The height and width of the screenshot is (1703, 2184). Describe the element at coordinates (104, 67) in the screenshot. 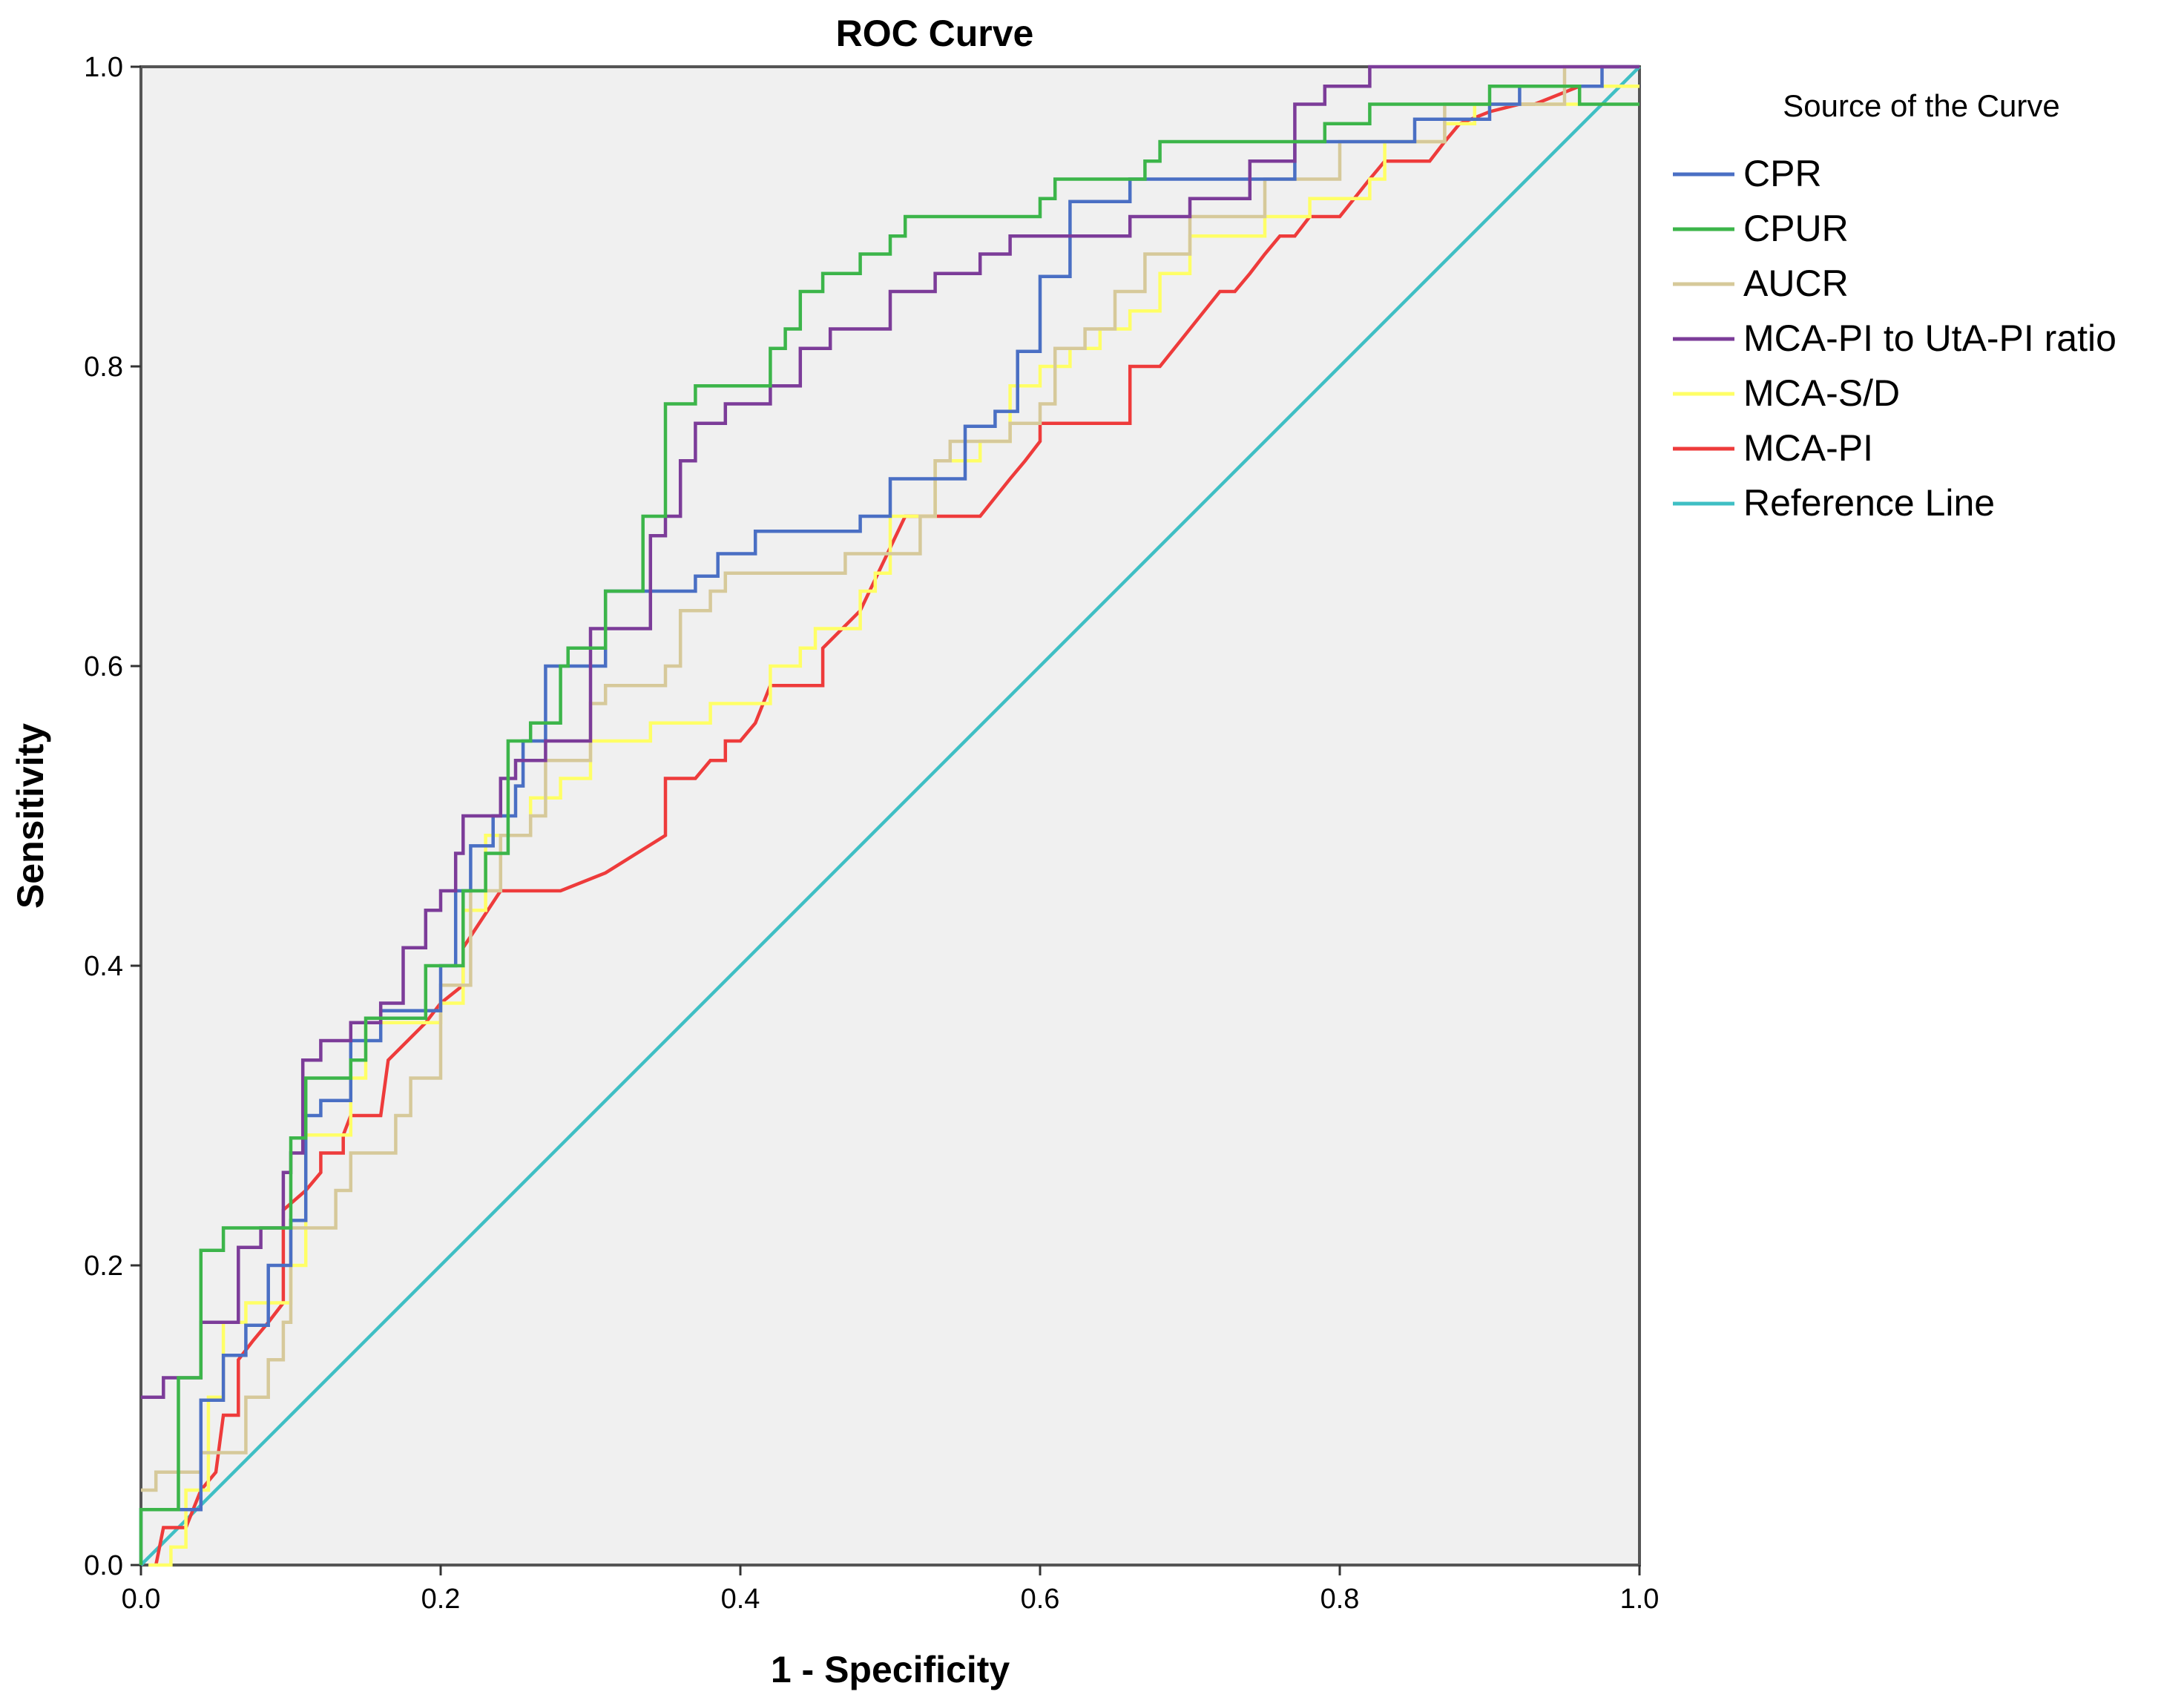

I see `y-tick-label: 1.0` at that location.